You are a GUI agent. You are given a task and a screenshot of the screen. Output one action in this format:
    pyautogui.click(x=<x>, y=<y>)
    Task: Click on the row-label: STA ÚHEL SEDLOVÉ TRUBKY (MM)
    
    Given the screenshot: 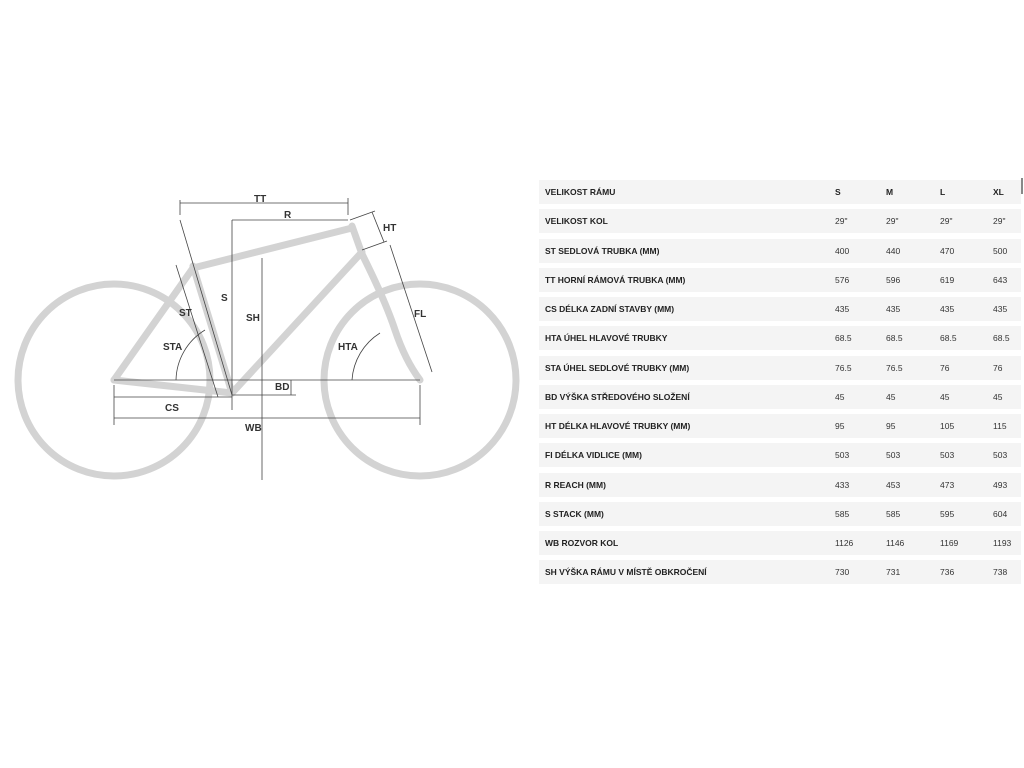 What is the action you would take?
    pyautogui.click(x=617, y=367)
    